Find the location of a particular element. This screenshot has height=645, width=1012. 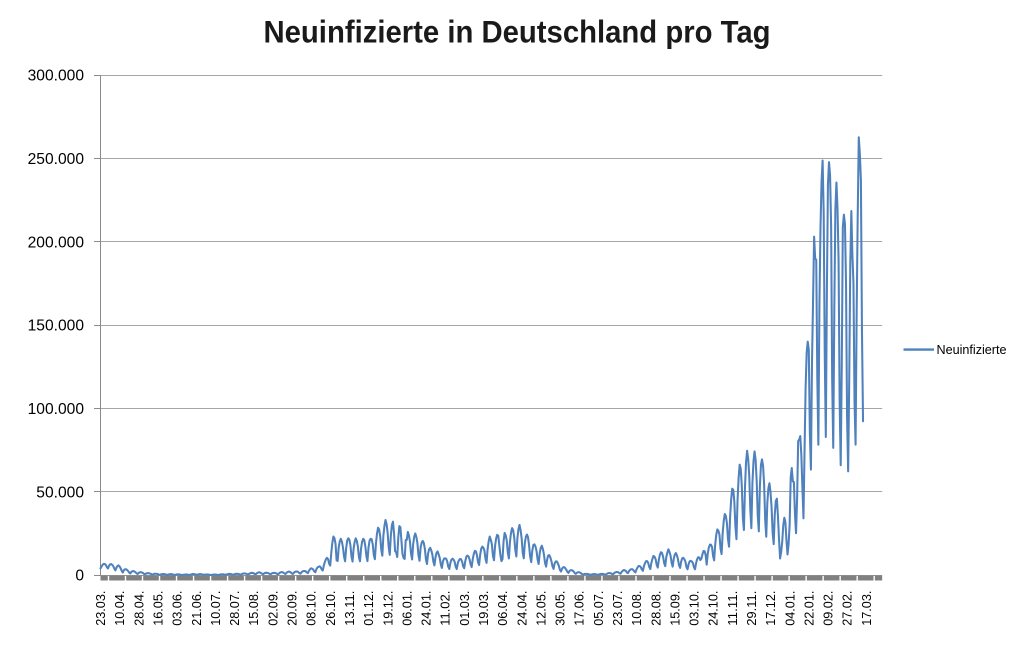

svg-text: 28.04. is located at coordinates (139, 608).